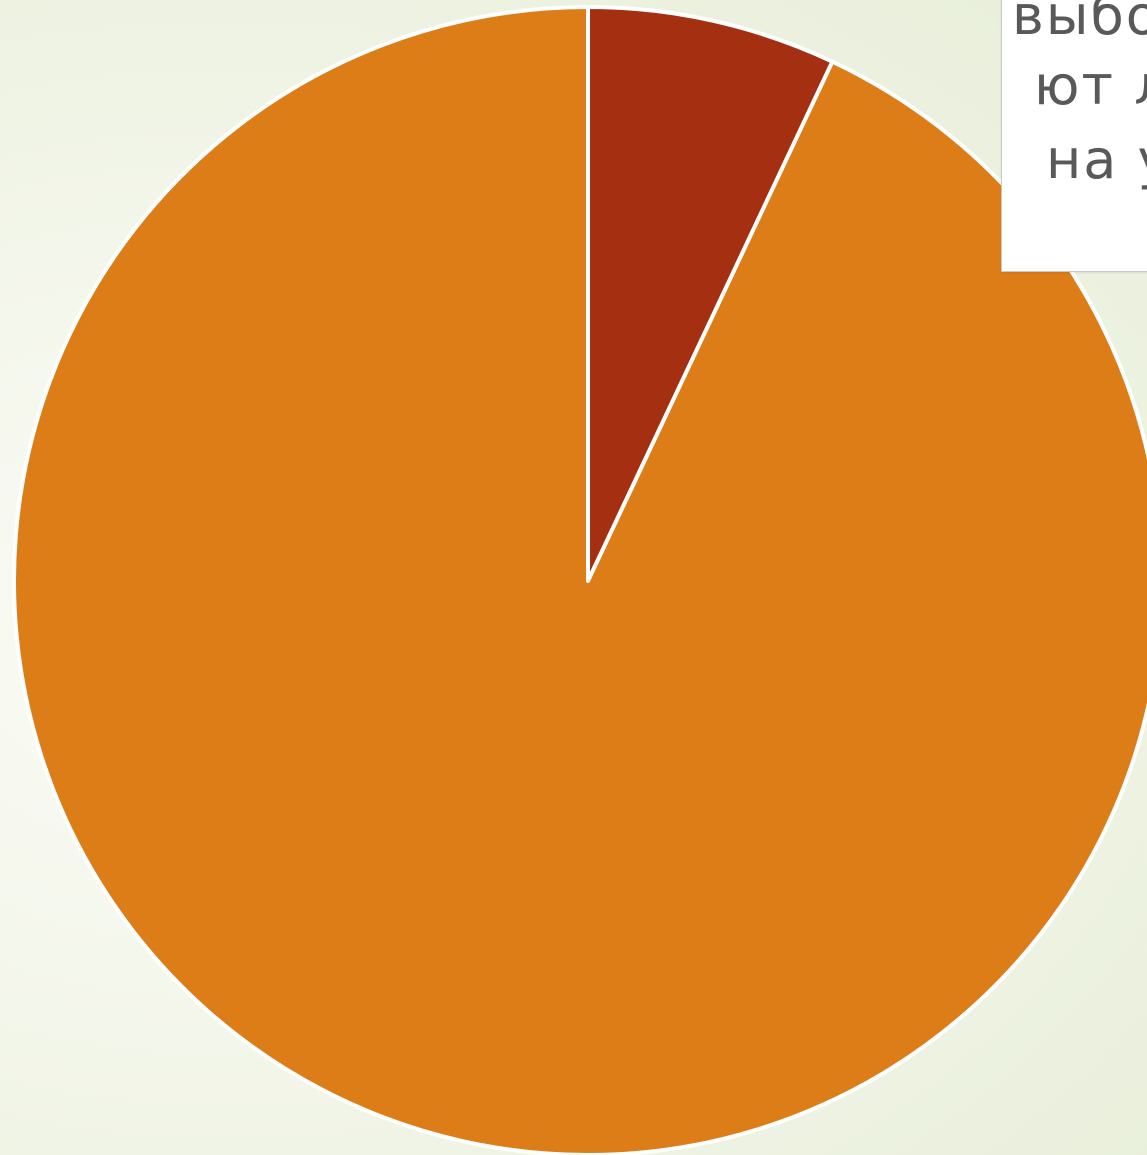 This screenshot has width=1147, height=1155. Describe the element at coordinates (1079, 23) in the screenshot. I see `callout-line: выбор` at that location.